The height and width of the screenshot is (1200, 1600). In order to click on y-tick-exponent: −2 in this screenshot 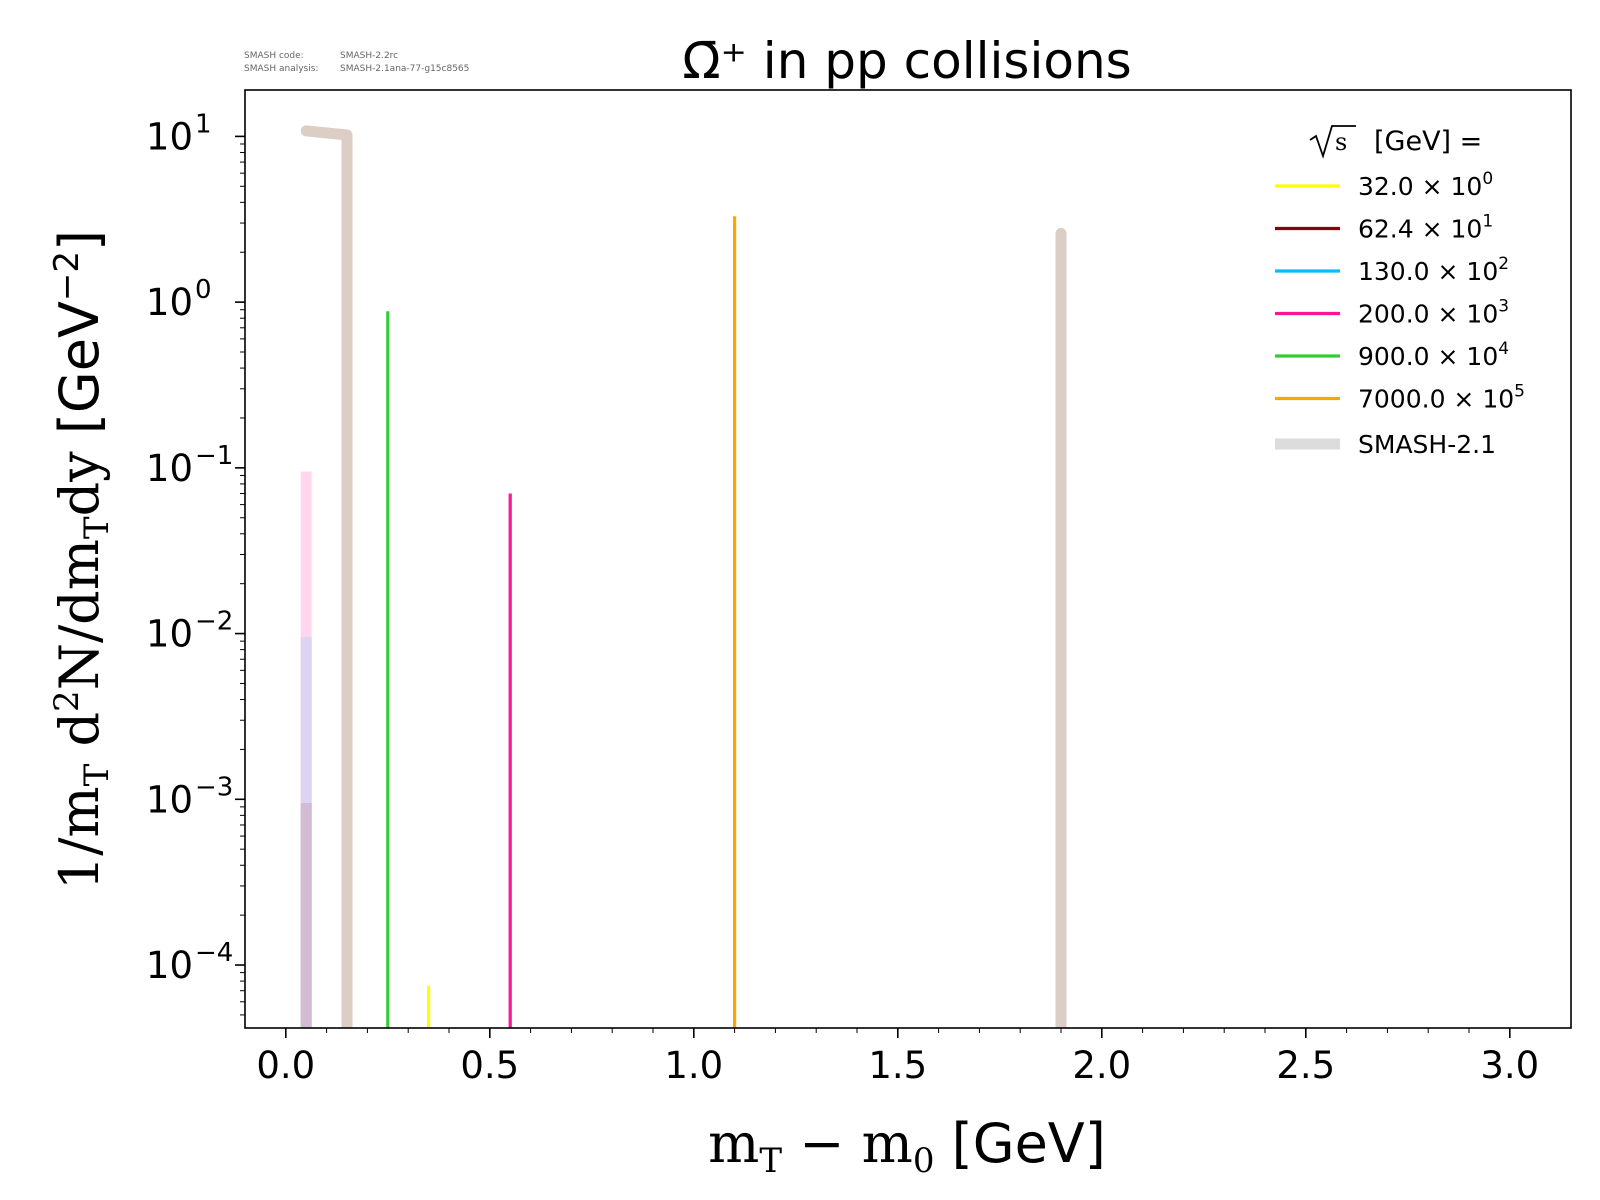, I will do `click(214, 622)`.